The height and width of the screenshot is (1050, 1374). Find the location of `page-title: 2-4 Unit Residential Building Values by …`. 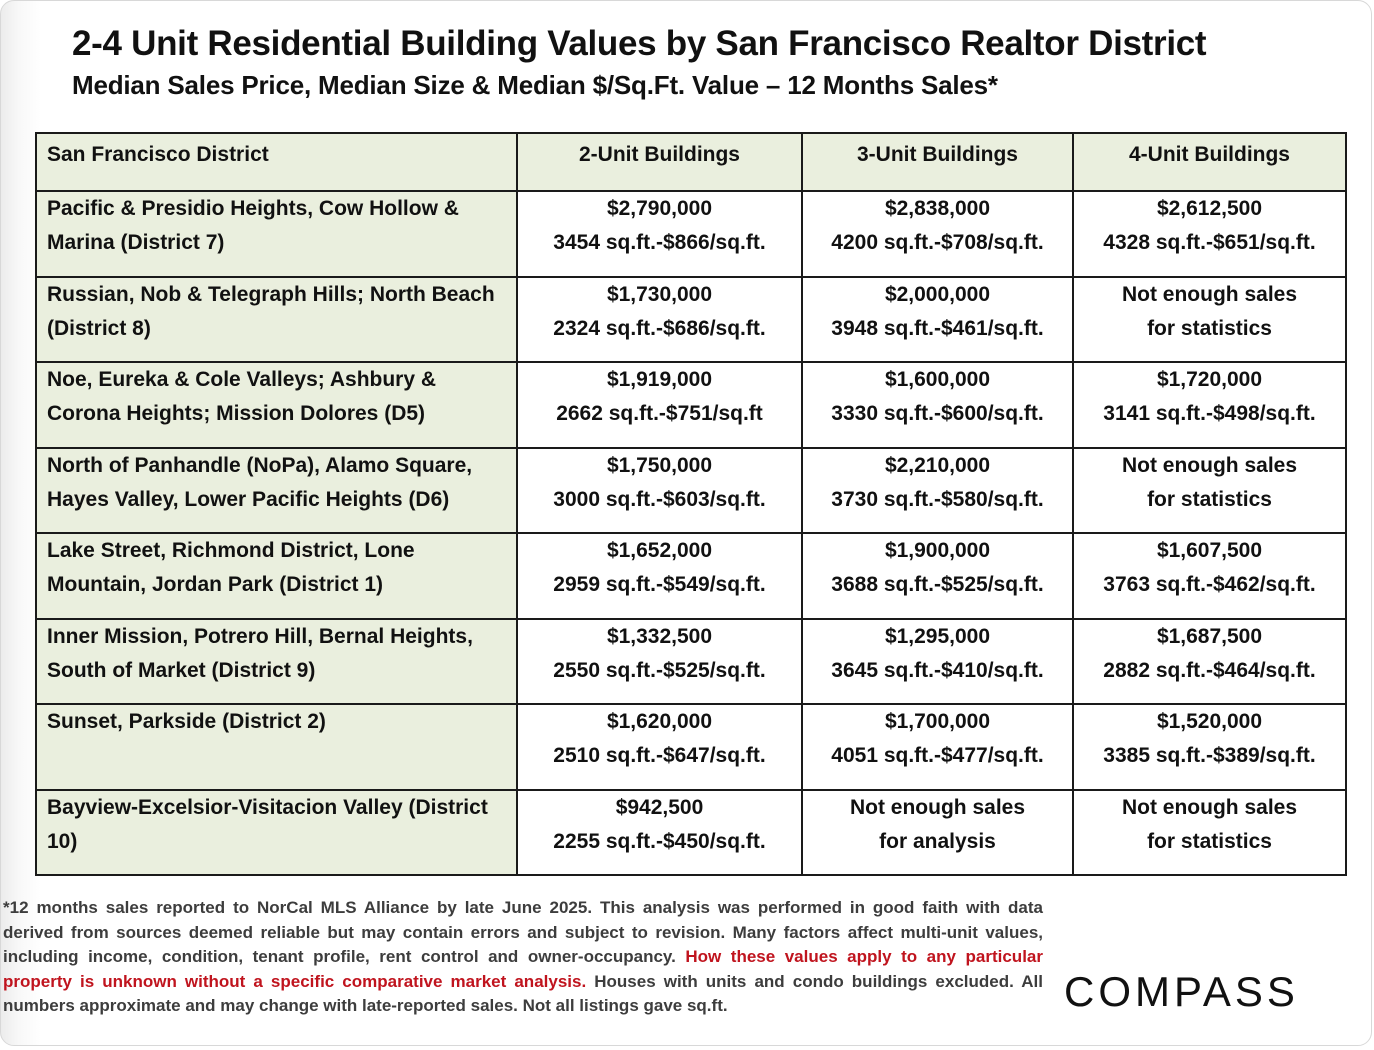

page-title: 2-4 Unit Residential Building Values by … is located at coordinates (639, 43).